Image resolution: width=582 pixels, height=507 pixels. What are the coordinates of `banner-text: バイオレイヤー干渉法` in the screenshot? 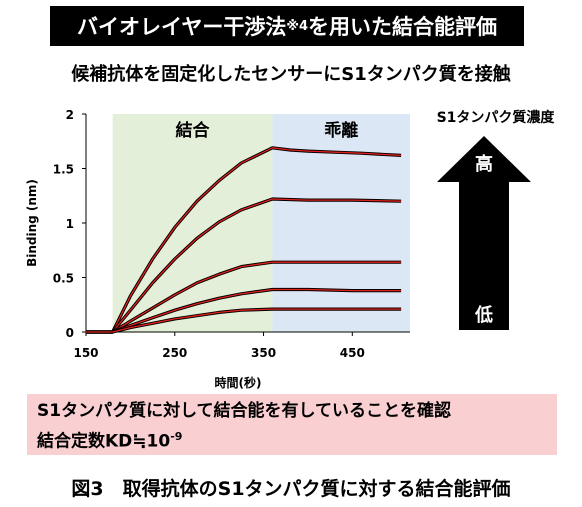 It's located at (181, 27).